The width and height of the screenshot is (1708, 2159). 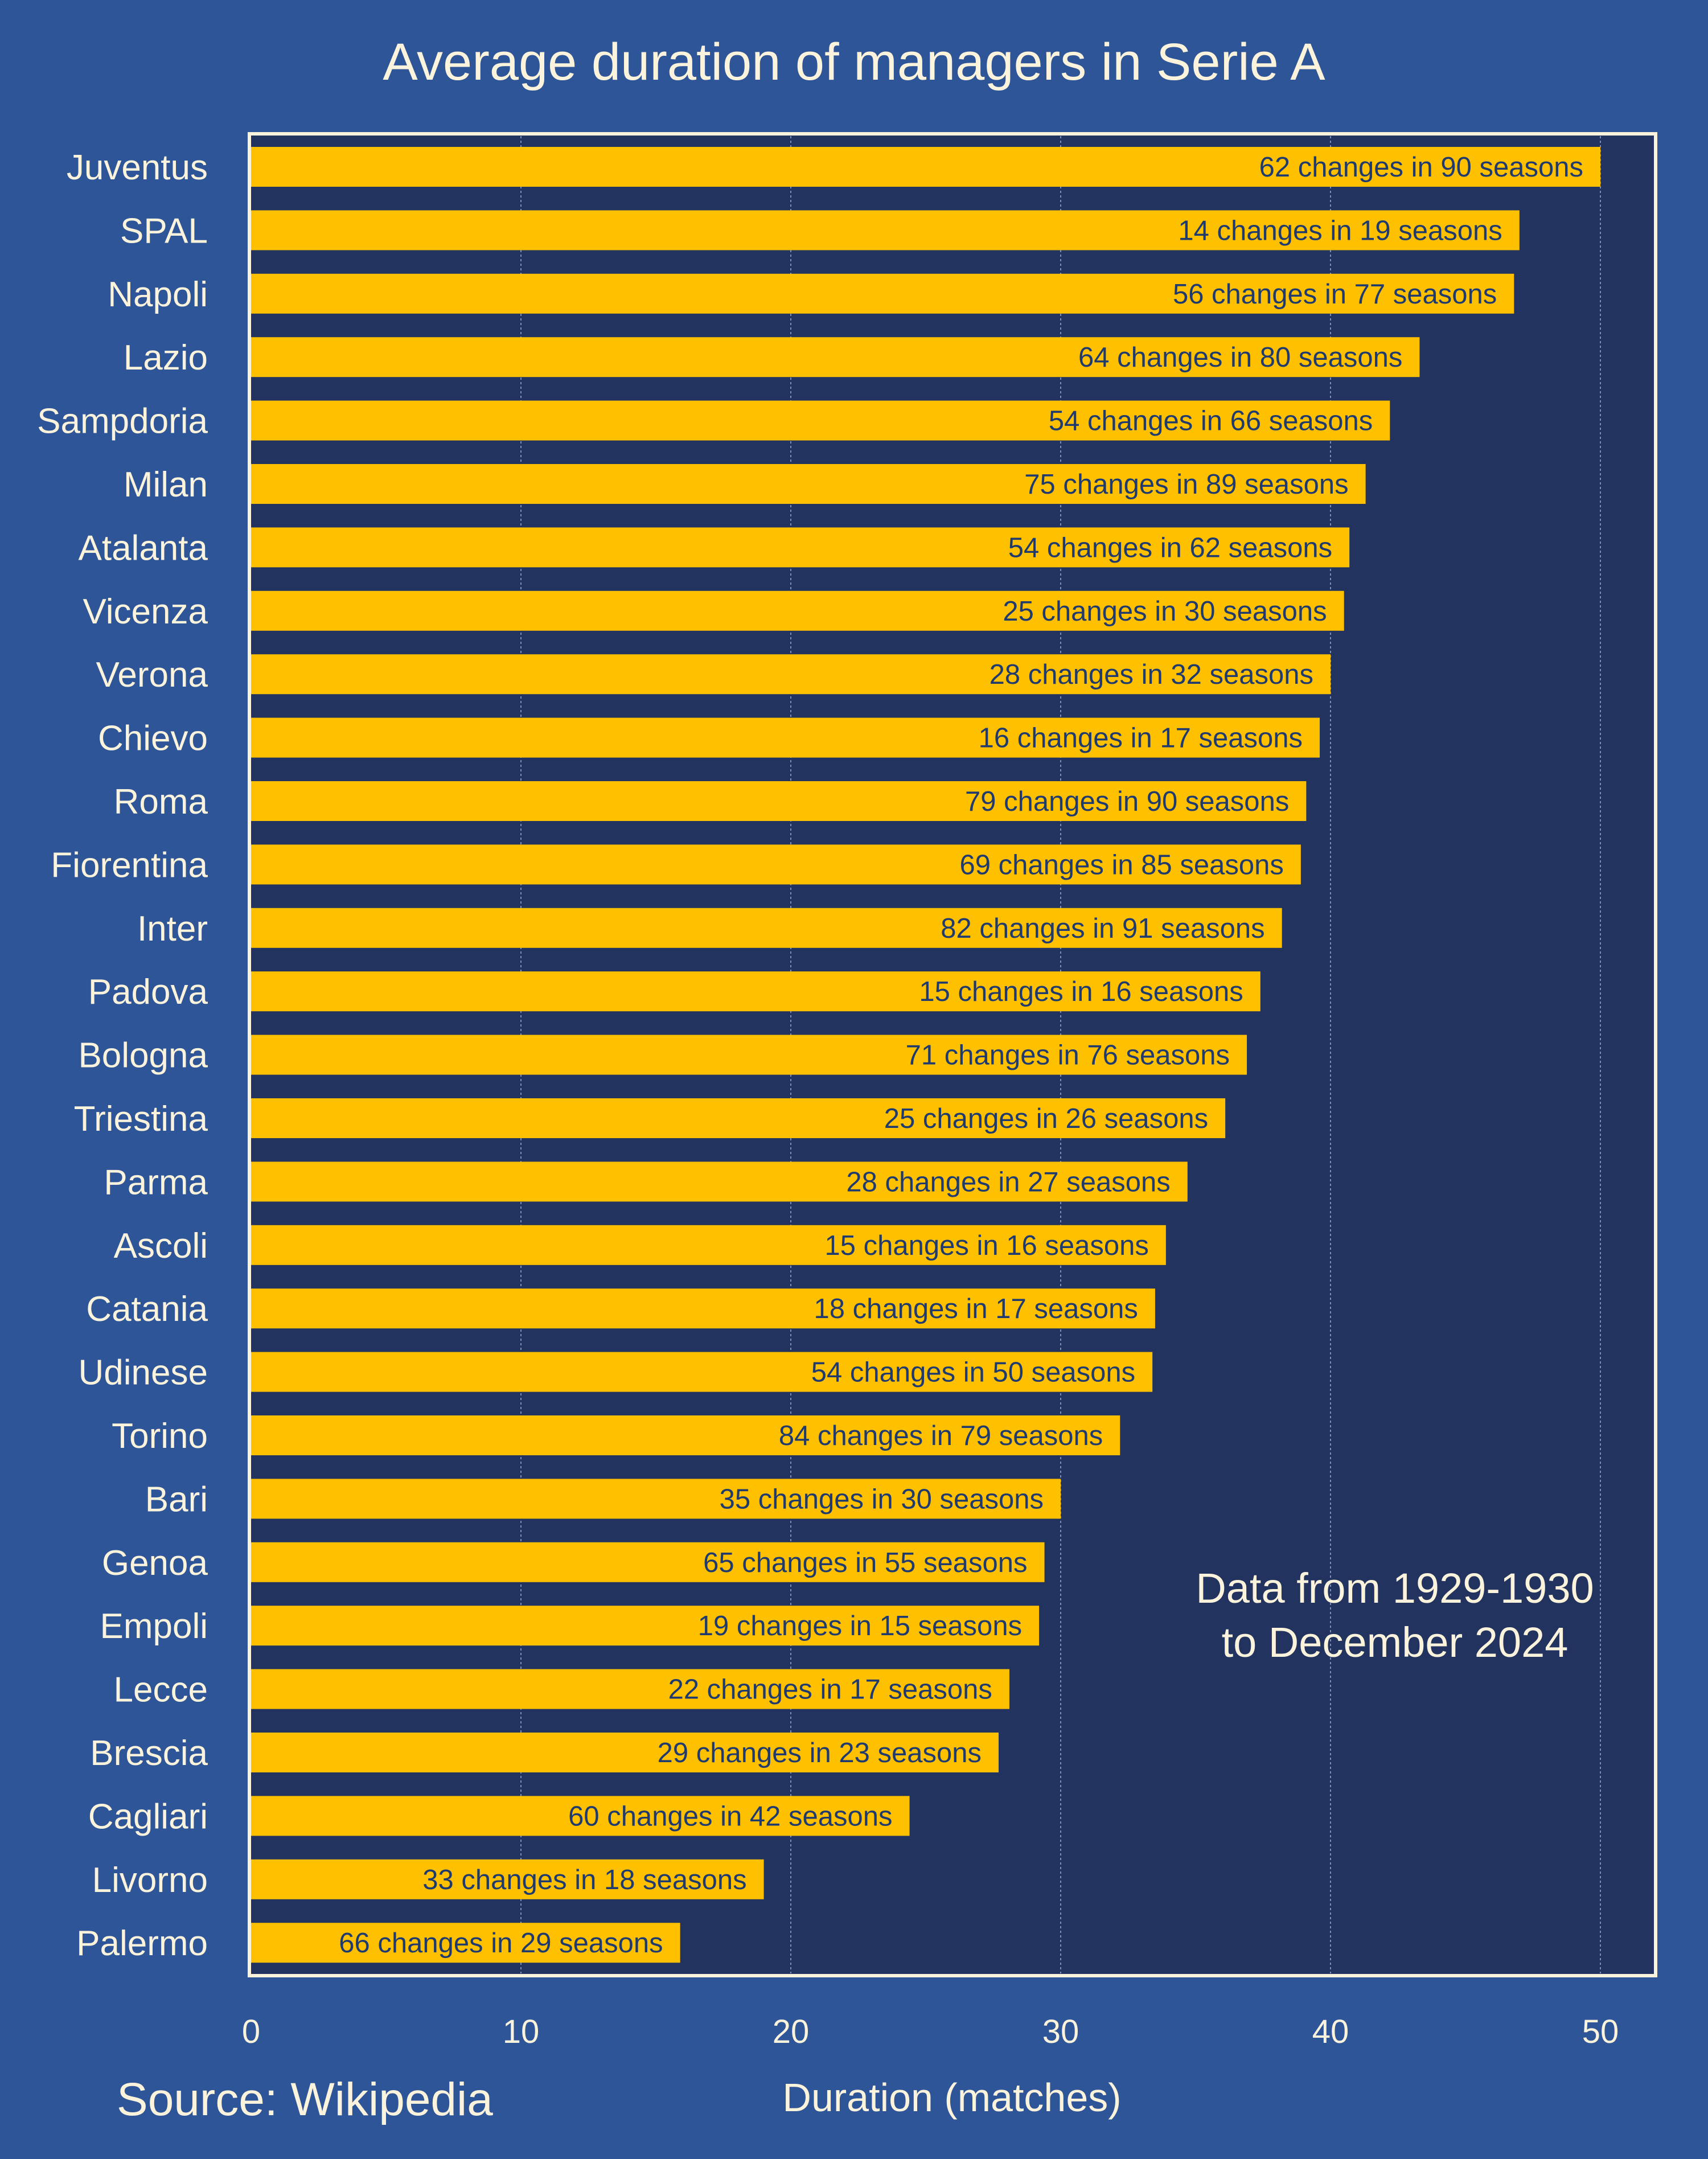 What do you see at coordinates (149, 1753) in the screenshot?
I see `team-label-brescia: Brescia` at bounding box center [149, 1753].